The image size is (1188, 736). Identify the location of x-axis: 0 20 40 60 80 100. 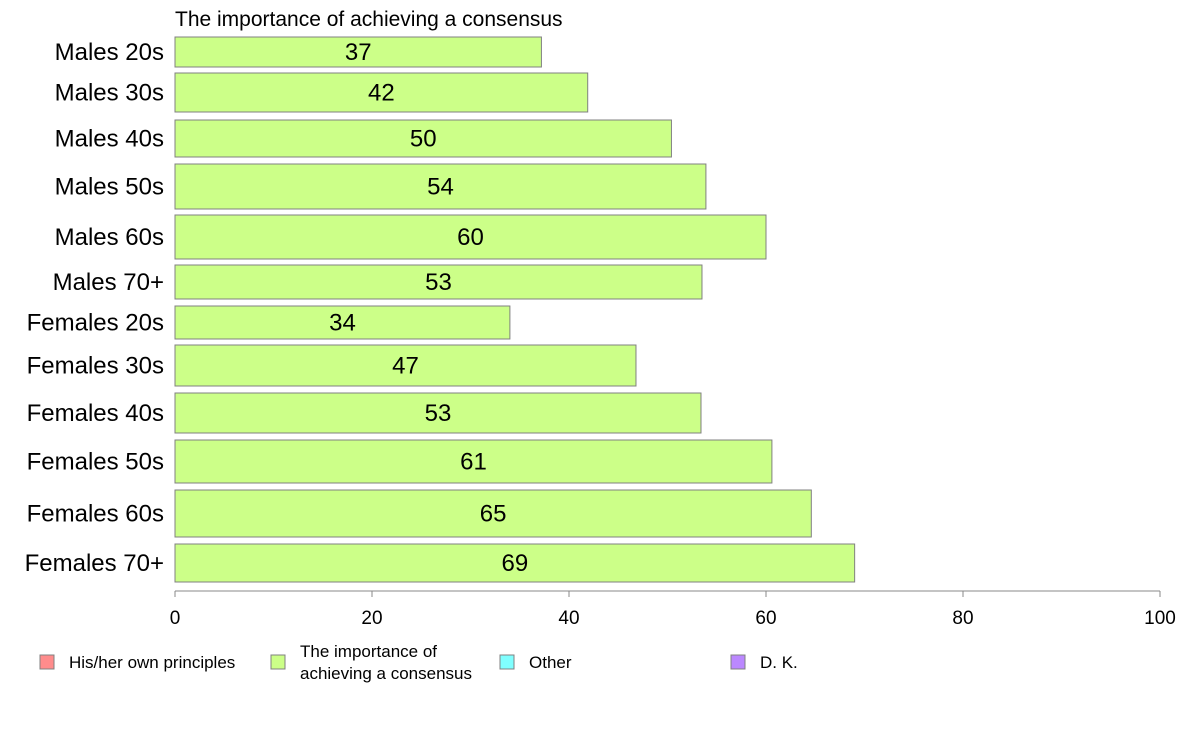
(673, 609).